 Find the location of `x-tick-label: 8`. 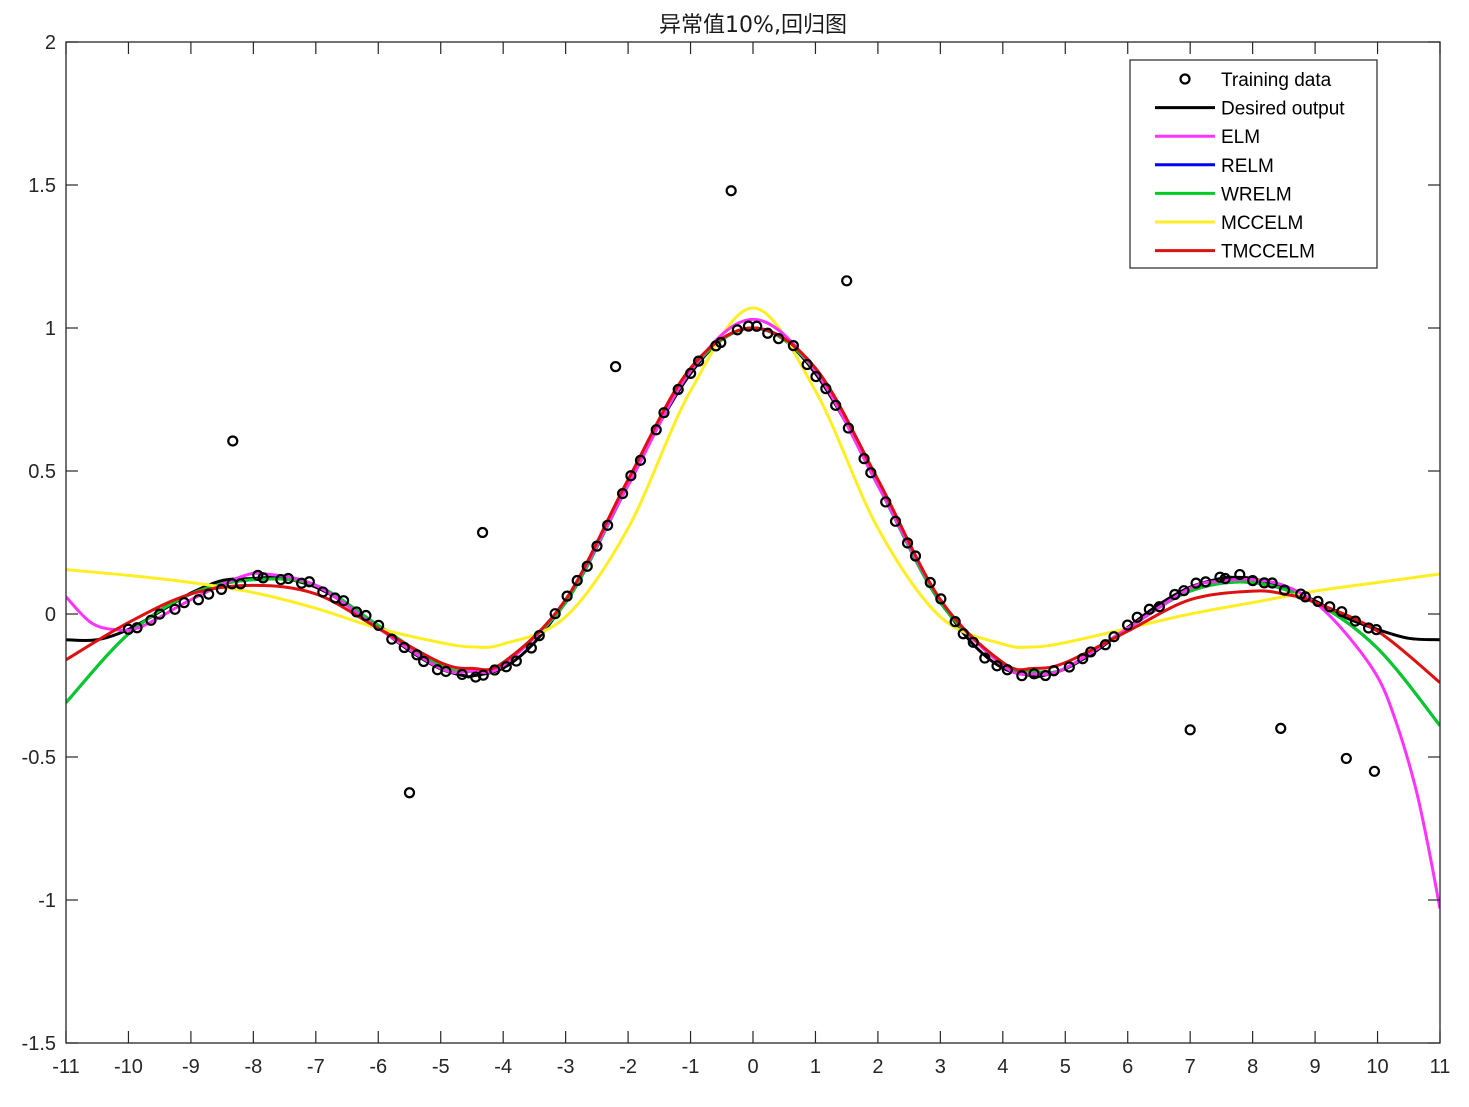

x-tick-label: 8 is located at coordinates (1252, 1067).